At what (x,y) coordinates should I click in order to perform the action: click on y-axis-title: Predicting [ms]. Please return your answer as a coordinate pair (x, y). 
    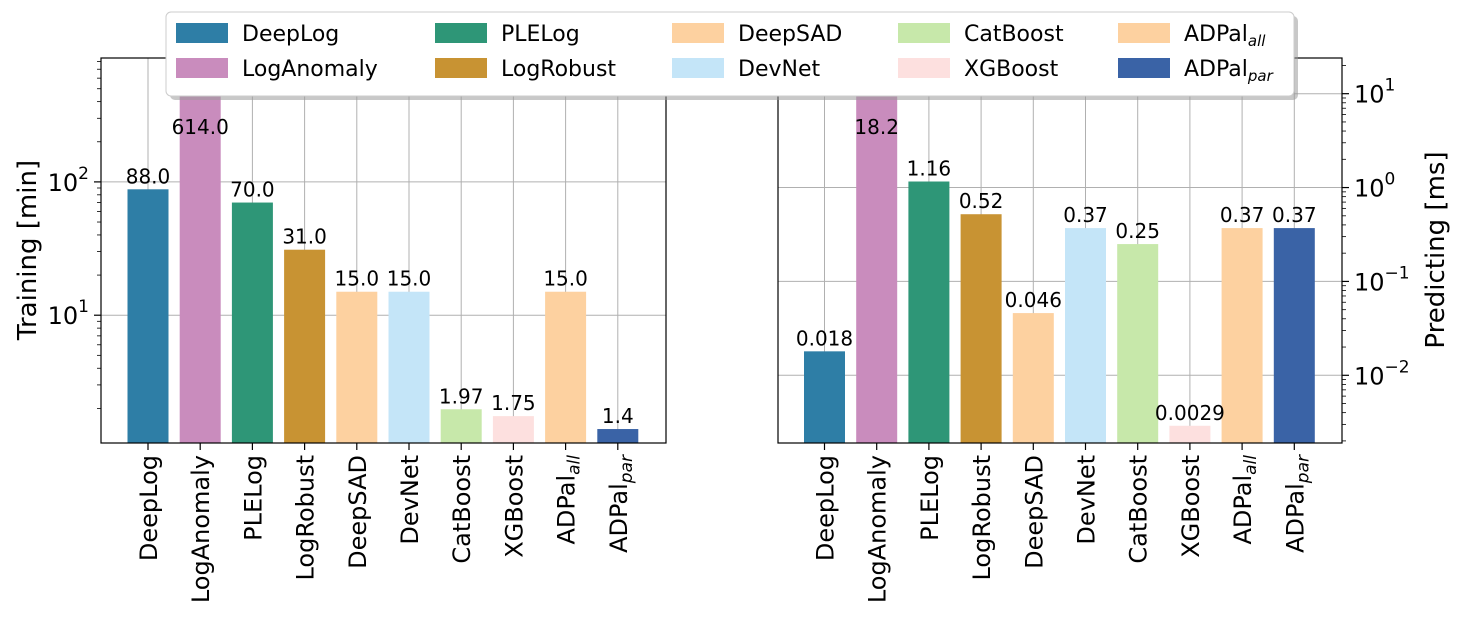
    Looking at the image, I should click on (1436, 249).